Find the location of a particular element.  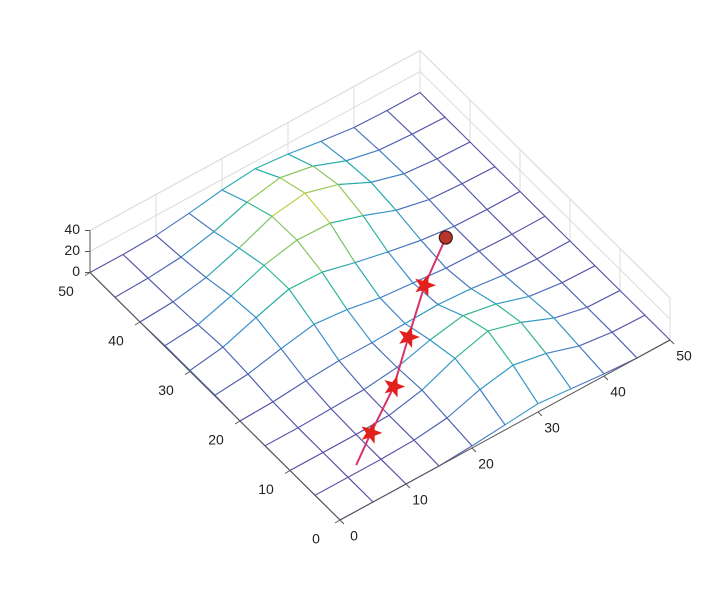

y-tick-label: 40 is located at coordinates (116, 341).